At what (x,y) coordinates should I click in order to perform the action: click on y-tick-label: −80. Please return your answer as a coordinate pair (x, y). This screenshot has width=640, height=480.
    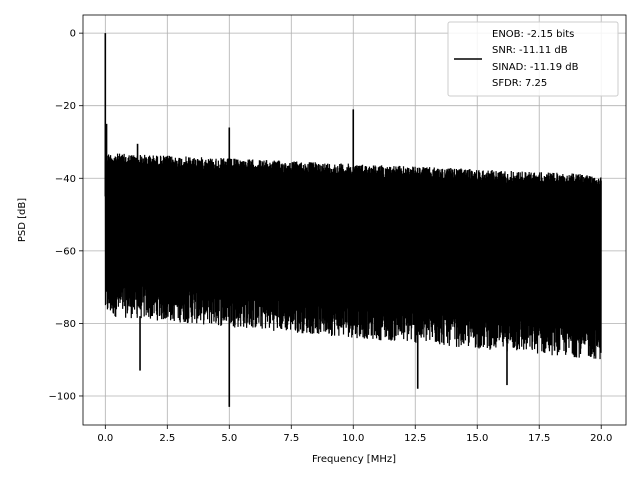
    Looking at the image, I should click on (65, 324).